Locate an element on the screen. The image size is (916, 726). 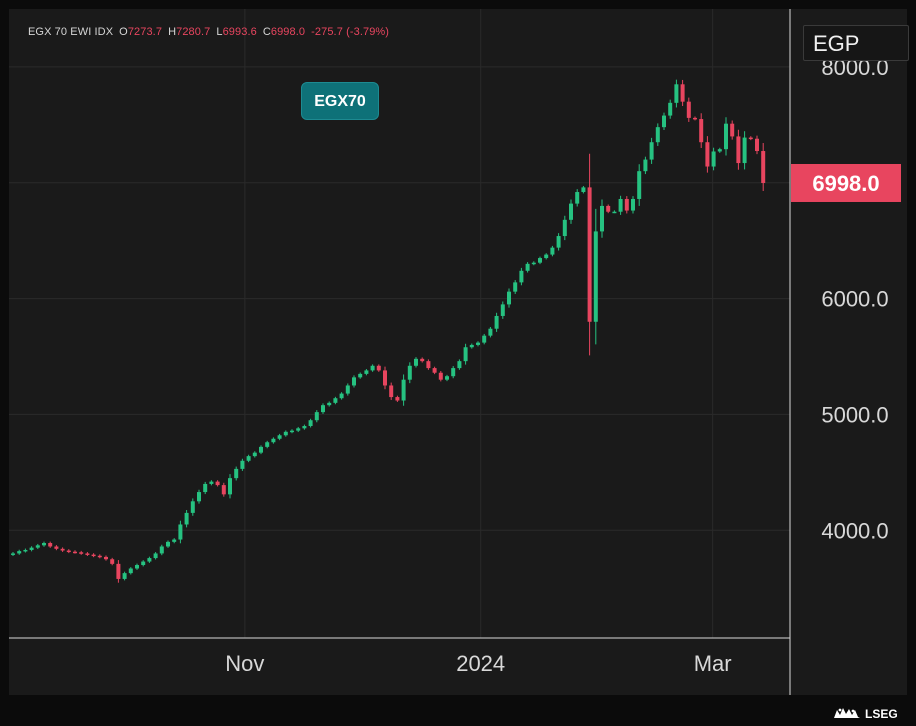
symbol-badge: EGX70 is located at coordinates (340, 101).